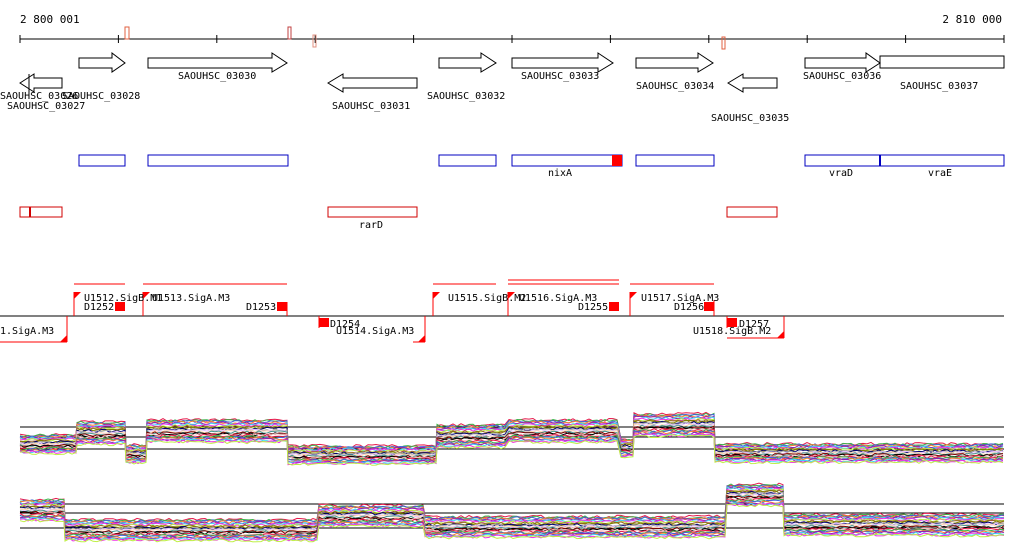  Describe the element at coordinates (939, 86) in the screenshot. I see `gene-label: SAOUHSC_03037` at that location.